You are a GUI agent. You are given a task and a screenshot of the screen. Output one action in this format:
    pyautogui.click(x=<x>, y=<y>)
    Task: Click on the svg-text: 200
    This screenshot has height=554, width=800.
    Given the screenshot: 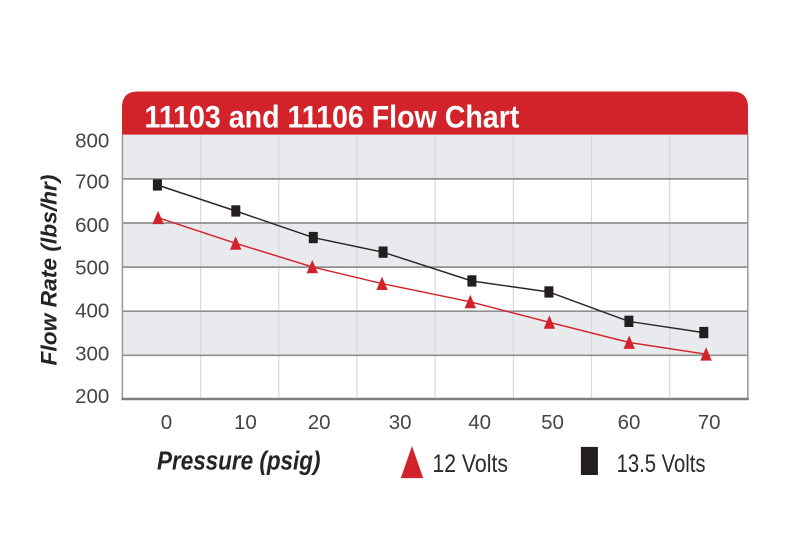 What is the action you would take?
    pyautogui.click(x=92, y=396)
    